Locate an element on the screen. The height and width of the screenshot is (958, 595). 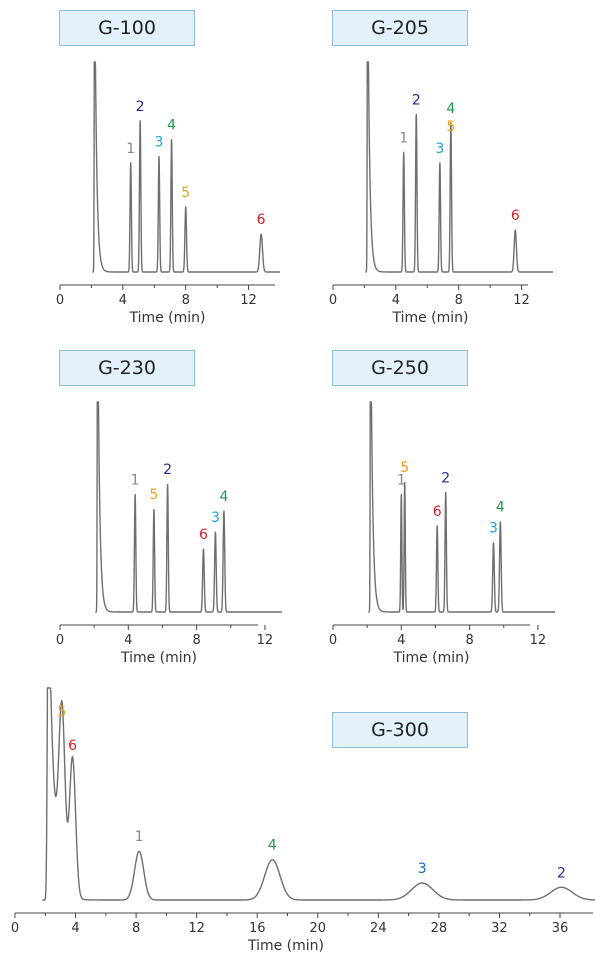
x-tick-label-g-300-32: 32 is located at coordinates (499, 928).